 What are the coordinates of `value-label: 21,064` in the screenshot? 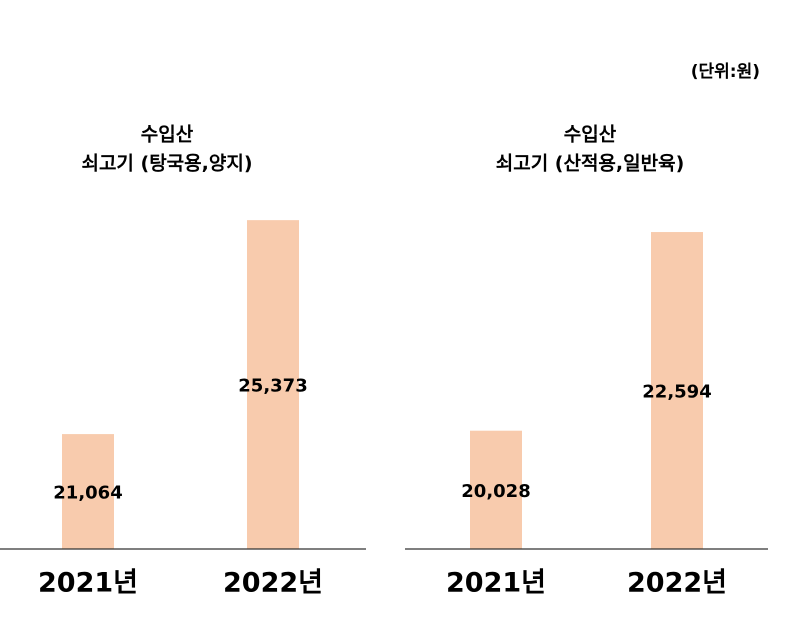 It's located at (87, 493).